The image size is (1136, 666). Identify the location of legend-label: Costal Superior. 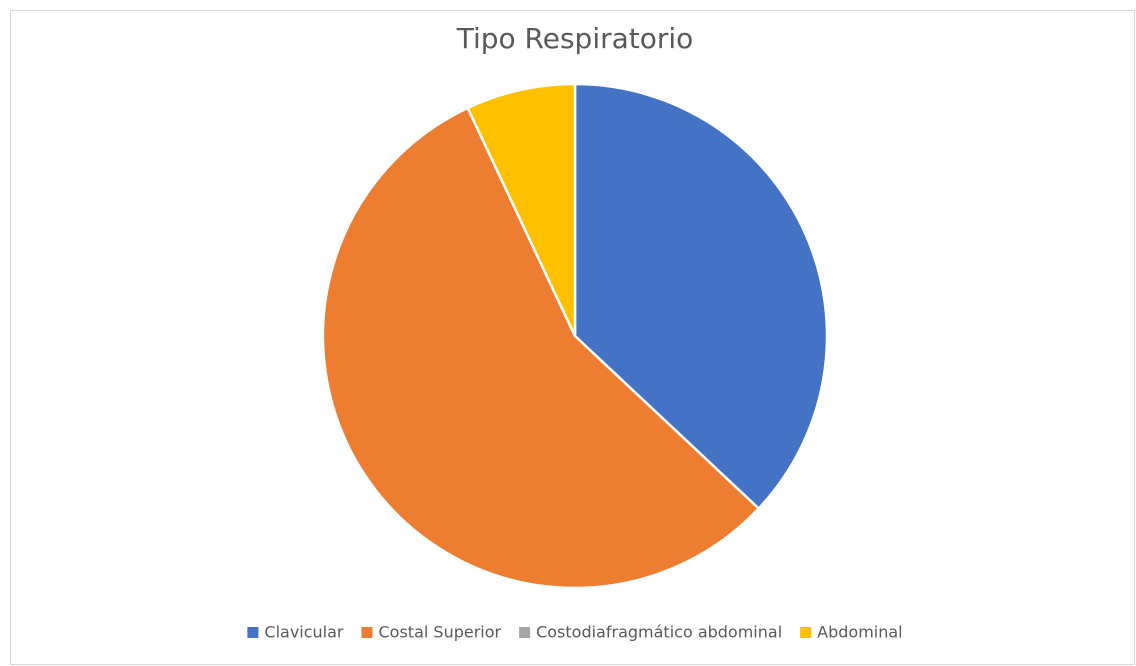
(440, 632).